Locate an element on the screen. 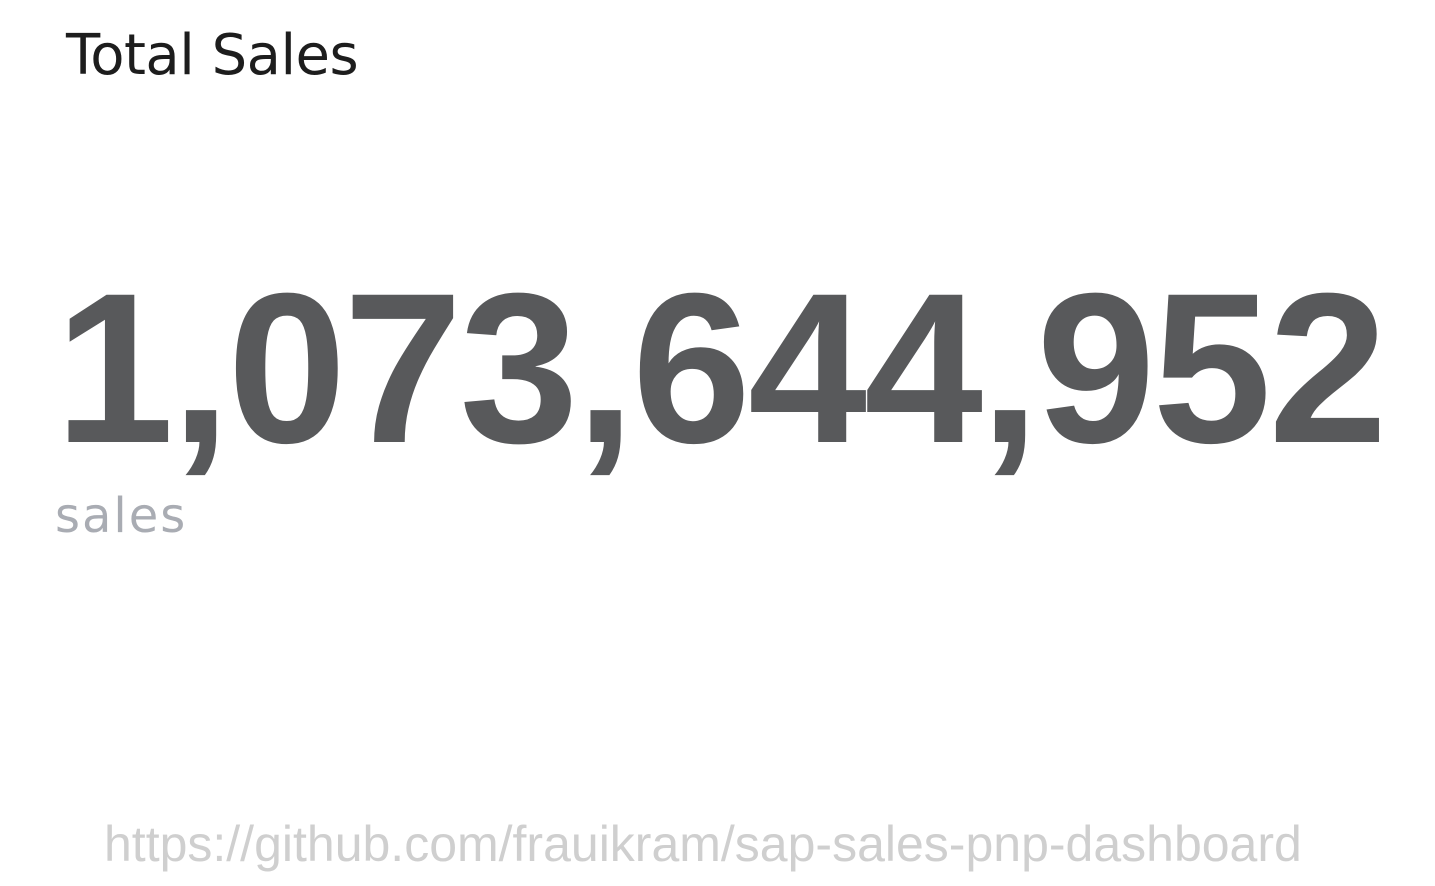 The width and height of the screenshot is (1435, 886). tile-title: Total Sales is located at coordinates (212, 55).